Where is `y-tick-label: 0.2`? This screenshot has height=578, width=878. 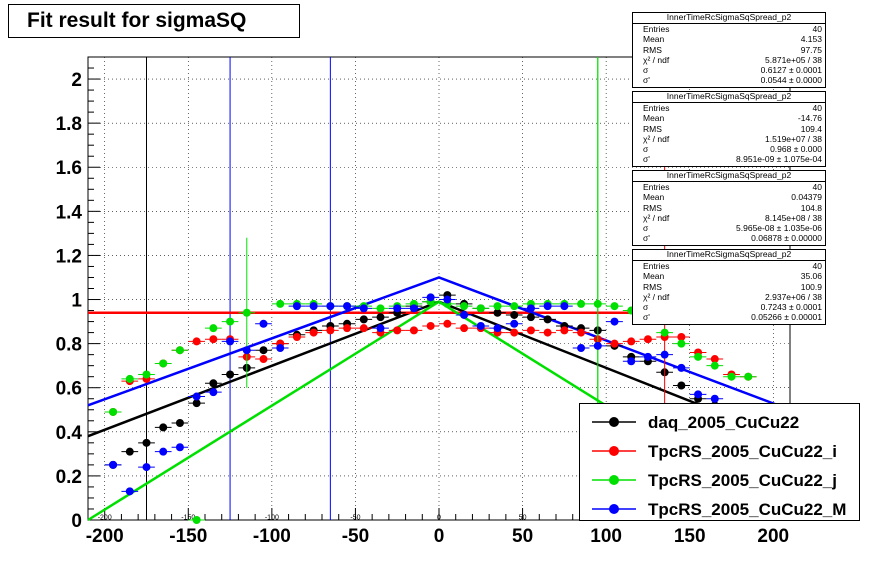 y-tick-label: 0.2 is located at coordinates (69, 477).